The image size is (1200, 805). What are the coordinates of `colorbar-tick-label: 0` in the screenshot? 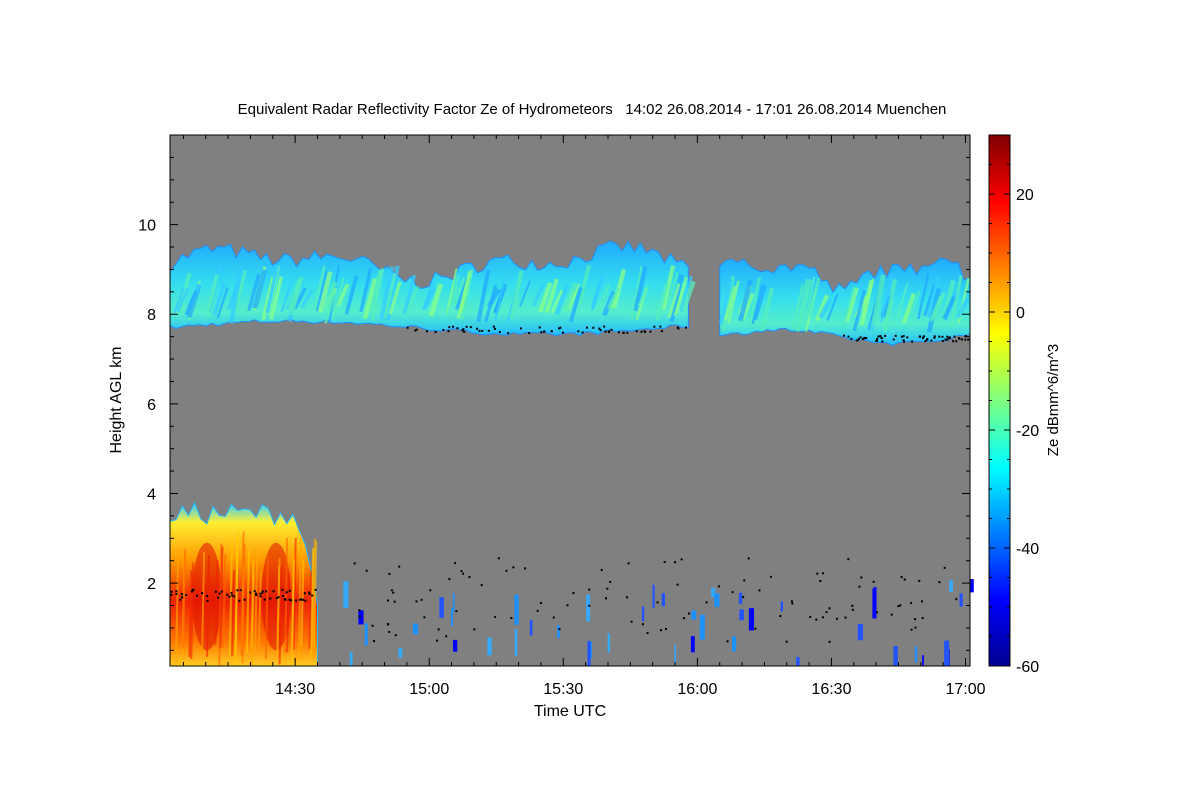 It's located at (1020, 313).